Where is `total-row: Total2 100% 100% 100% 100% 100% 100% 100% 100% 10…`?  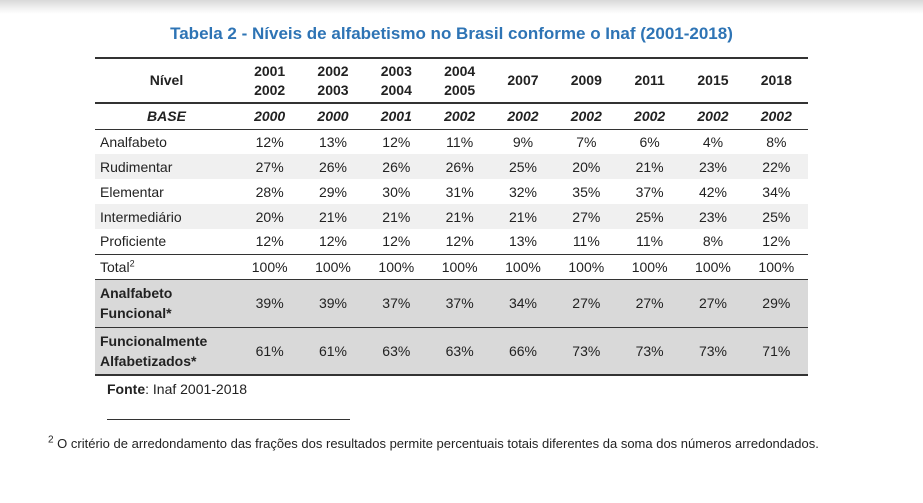
total-row: Total2 100% 100% 100% 100% 100% 100% 100% 100% 10… is located at coordinates (451, 266).